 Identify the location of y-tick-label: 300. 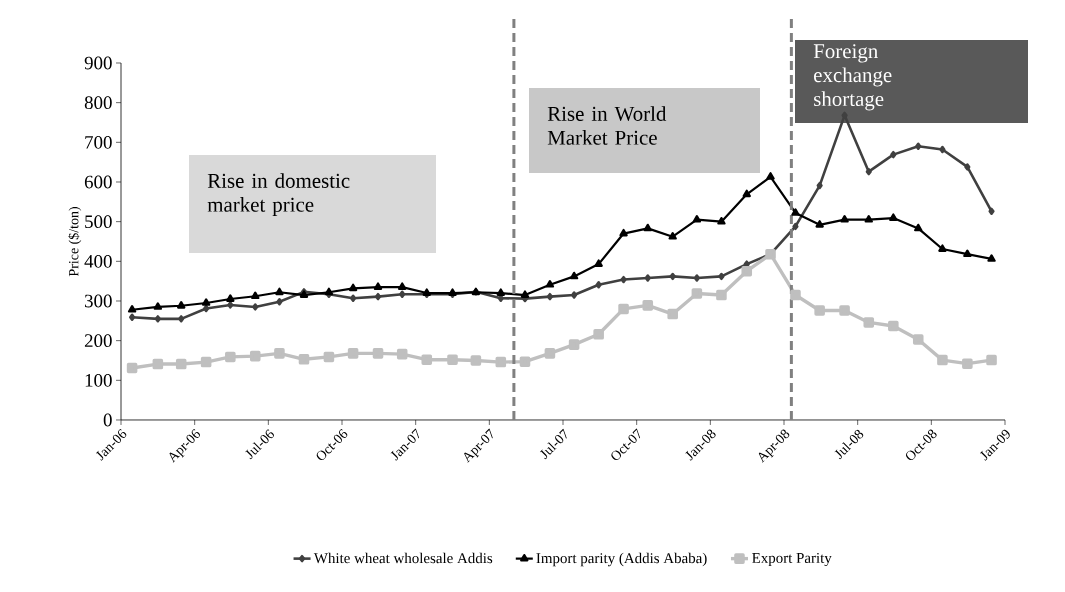
(98, 301).